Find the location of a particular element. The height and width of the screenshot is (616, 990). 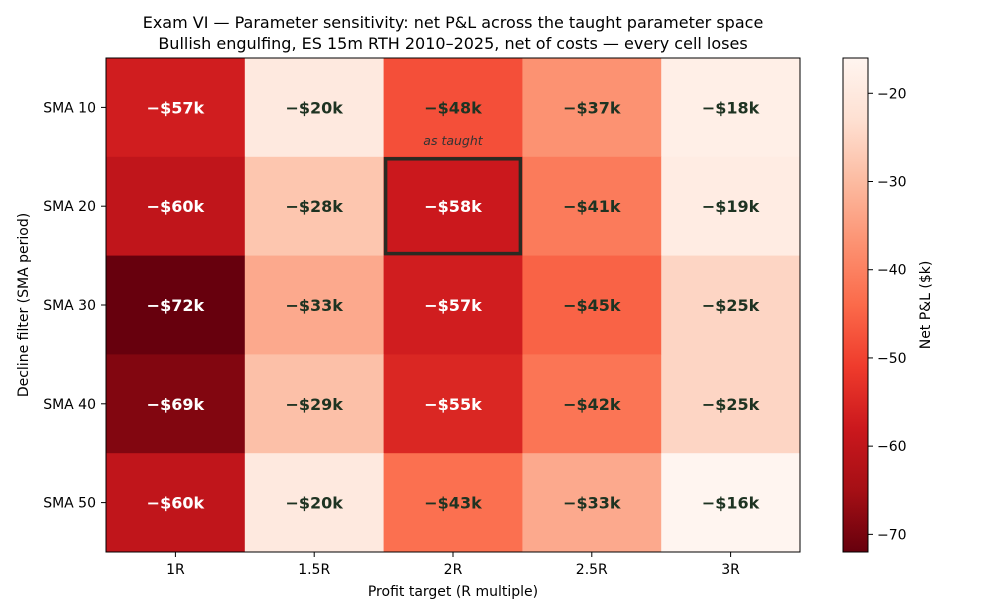

colorbar-tick-label: −40 is located at coordinates (892, 271).